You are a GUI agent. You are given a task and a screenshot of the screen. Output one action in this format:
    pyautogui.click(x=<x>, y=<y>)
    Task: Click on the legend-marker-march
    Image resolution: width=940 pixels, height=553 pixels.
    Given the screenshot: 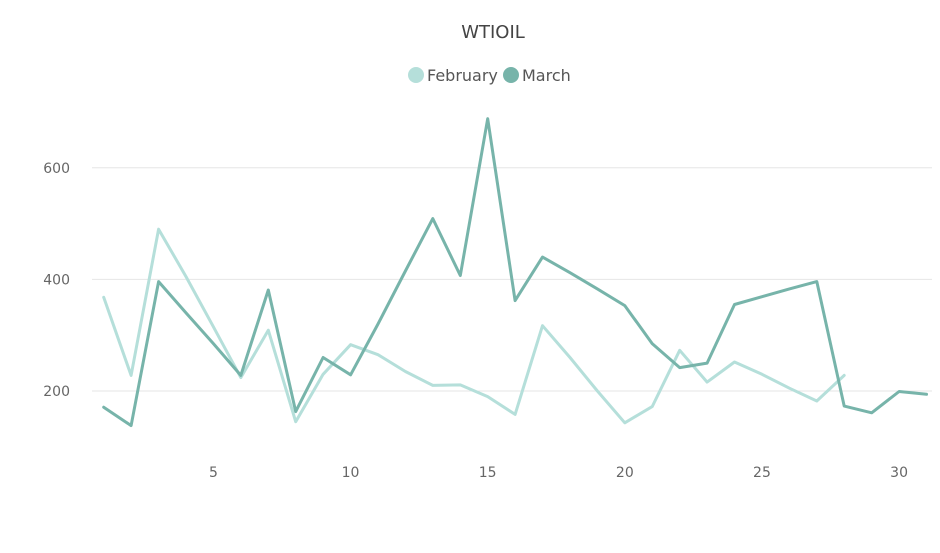 What is the action you would take?
    pyautogui.click(x=511, y=75)
    